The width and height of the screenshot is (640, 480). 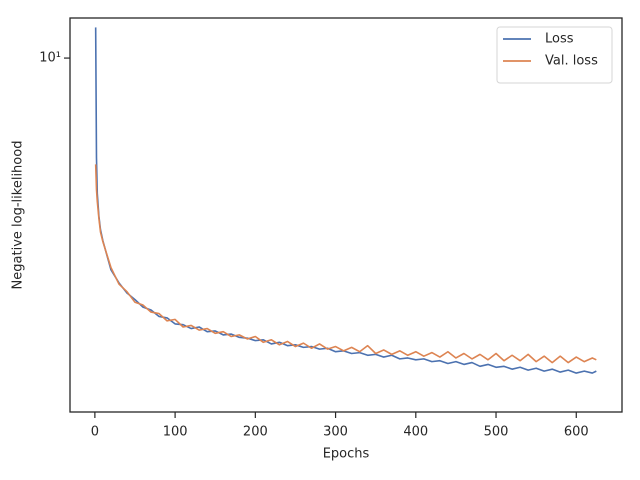 What do you see at coordinates (571, 61) in the screenshot?
I see `legend-label: Val. loss` at bounding box center [571, 61].